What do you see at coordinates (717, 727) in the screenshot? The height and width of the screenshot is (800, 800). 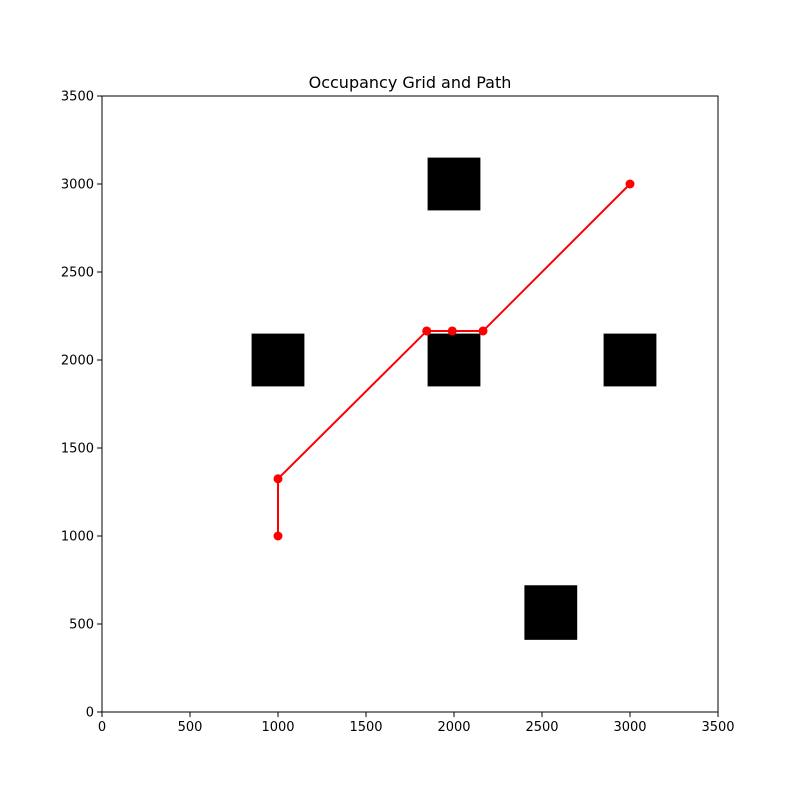 I see `x-tick-label: 3500` at bounding box center [717, 727].